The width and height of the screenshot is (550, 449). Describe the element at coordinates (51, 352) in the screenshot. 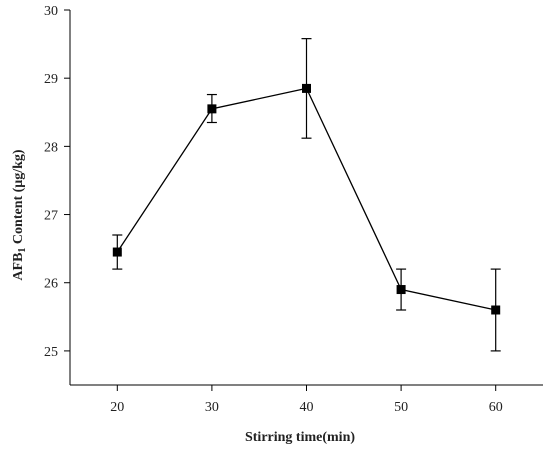

I see `y-tick-label: 25` at that location.